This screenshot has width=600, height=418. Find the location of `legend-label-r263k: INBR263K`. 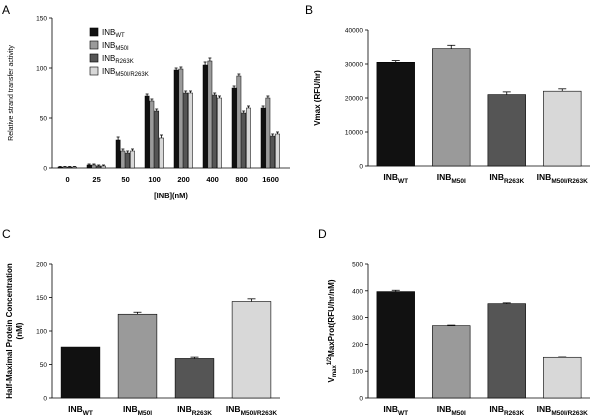

legend-label-r263k: INBR263K is located at coordinates (118, 59).